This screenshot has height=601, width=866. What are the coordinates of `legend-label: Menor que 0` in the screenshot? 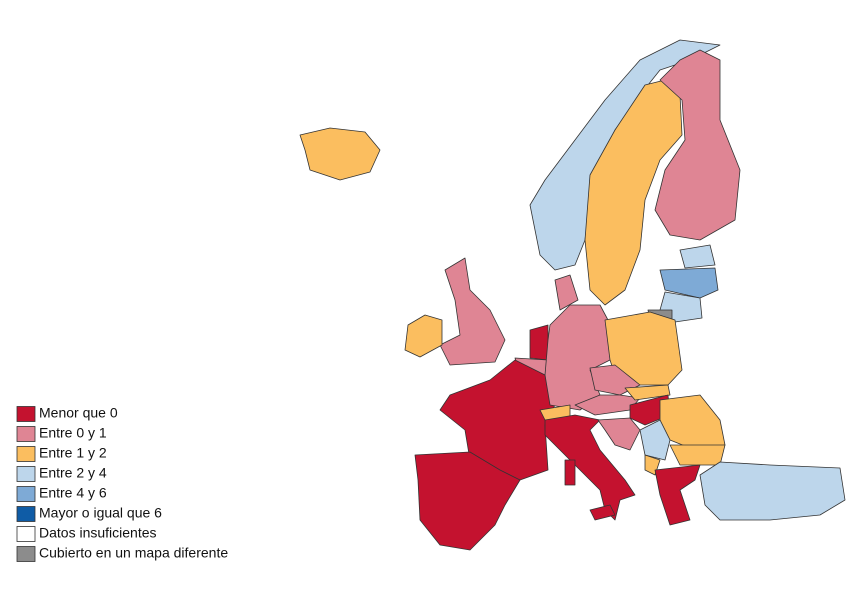 It's located at (78, 413).